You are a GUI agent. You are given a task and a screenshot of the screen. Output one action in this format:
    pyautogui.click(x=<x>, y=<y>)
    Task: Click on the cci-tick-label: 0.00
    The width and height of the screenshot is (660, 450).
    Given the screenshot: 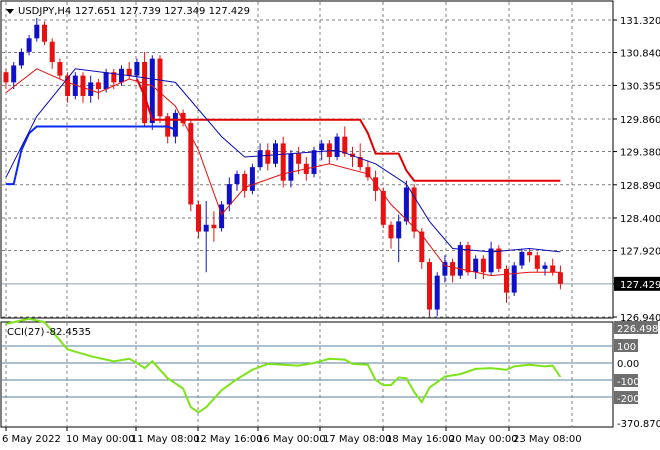 What is the action you would take?
    pyautogui.click(x=628, y=364)
    